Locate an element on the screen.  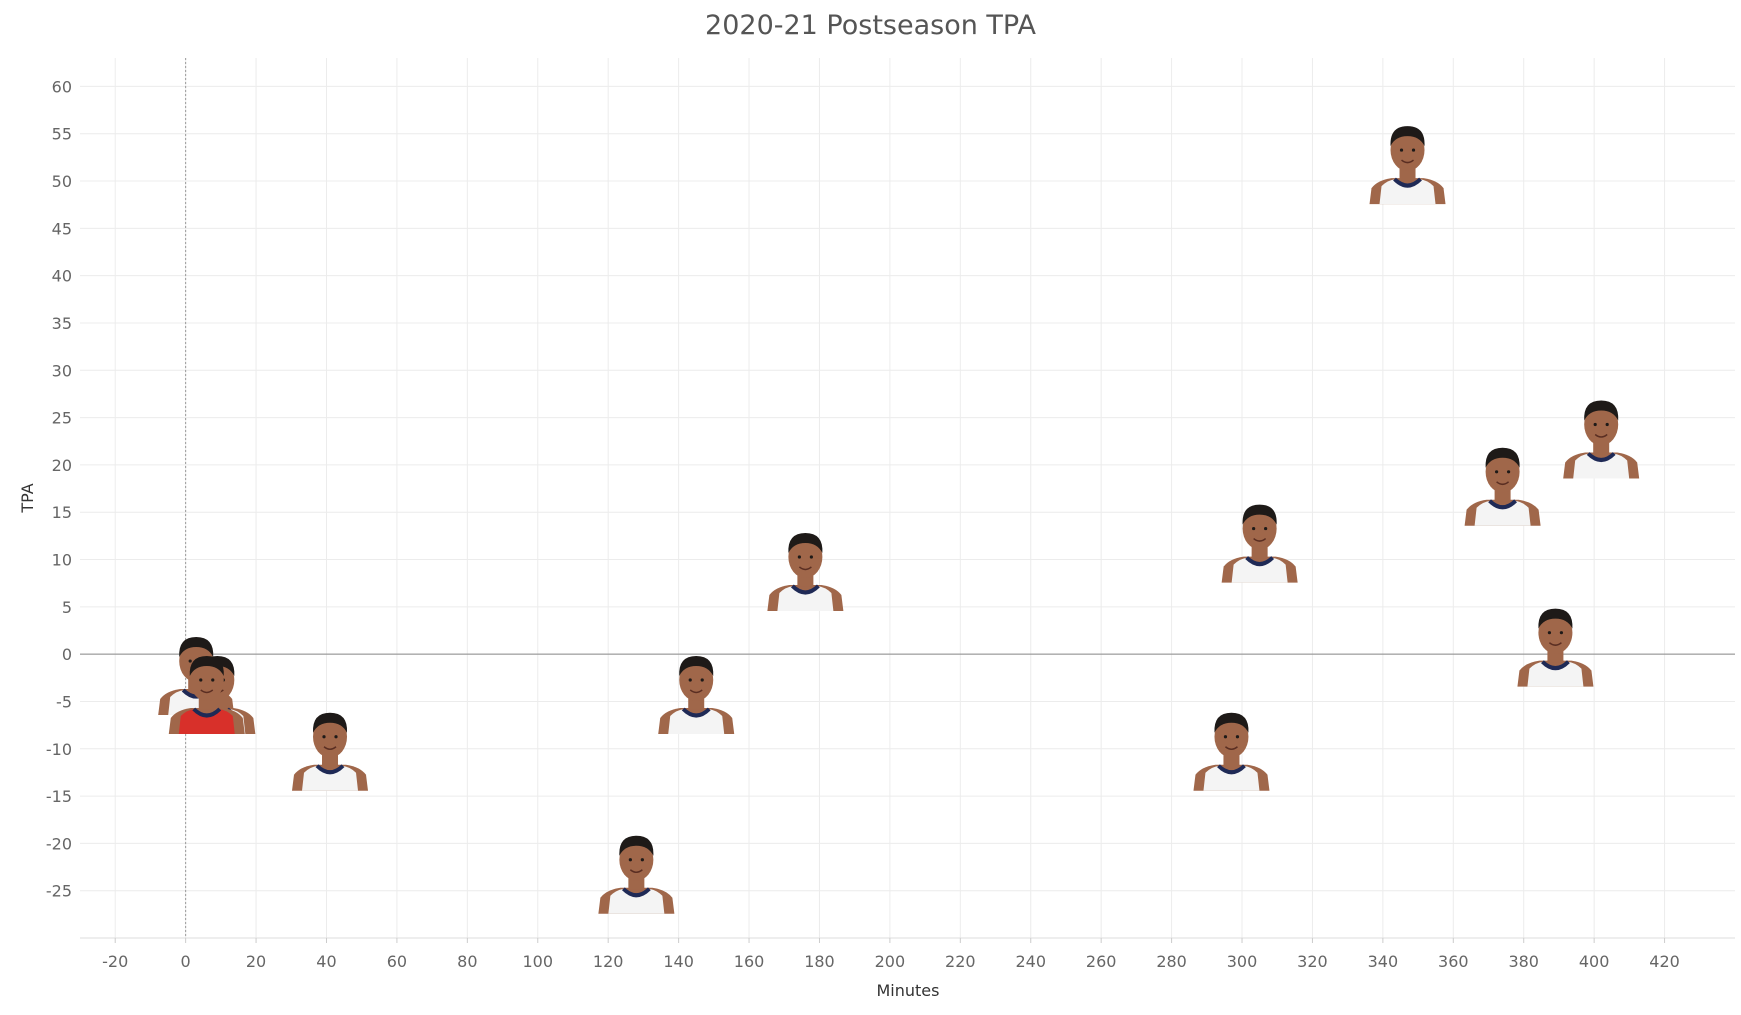
y-tick-label: 10 is located at coordinates (62, 560).